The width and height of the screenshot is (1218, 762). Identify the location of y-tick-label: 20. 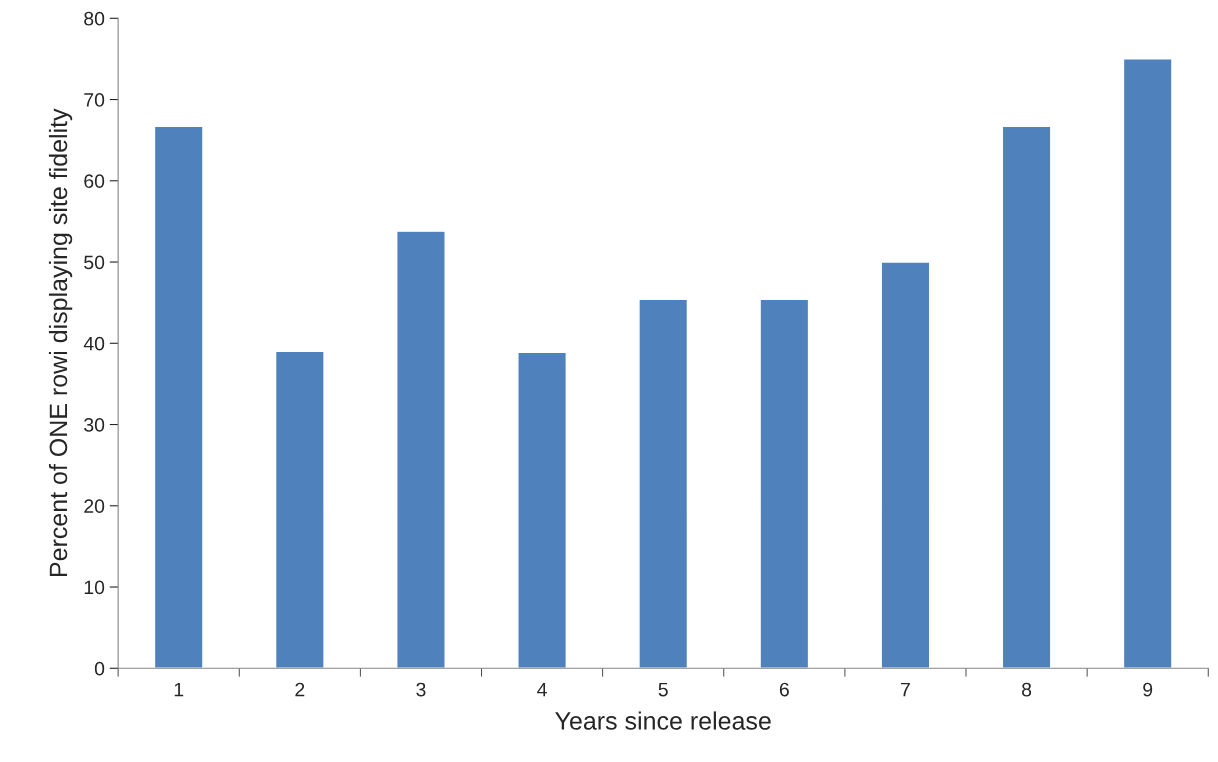
(94, 506).